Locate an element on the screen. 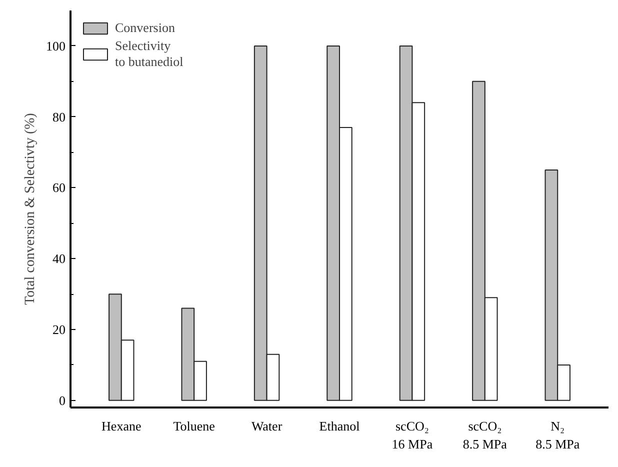 This screenshot has height=467, width=618. x-tick-label: scCO₂ 8.5 MPa is located at coordinates (485, 435).